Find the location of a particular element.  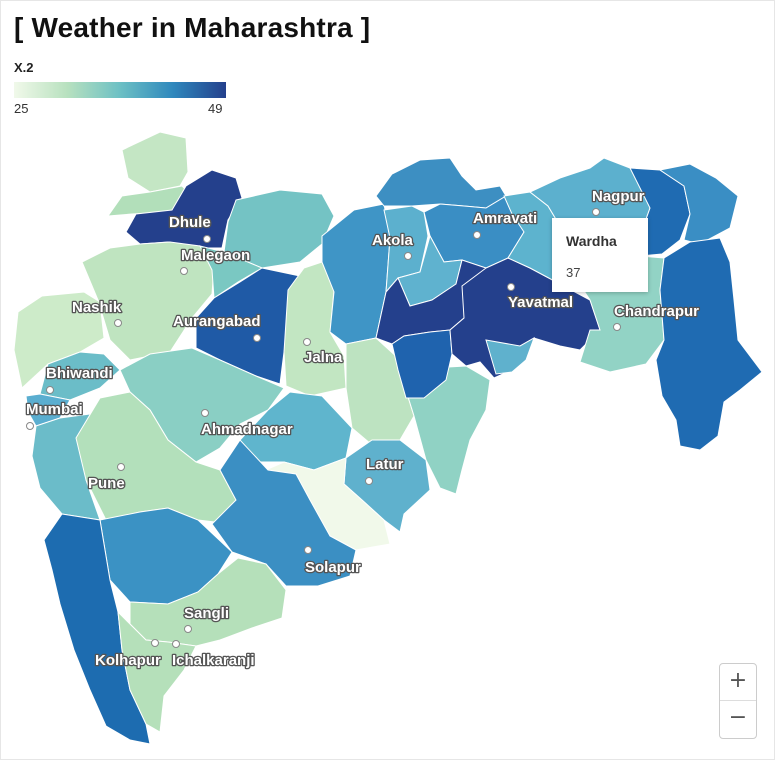

district-region-solapur is located at coordinates (284, 513).